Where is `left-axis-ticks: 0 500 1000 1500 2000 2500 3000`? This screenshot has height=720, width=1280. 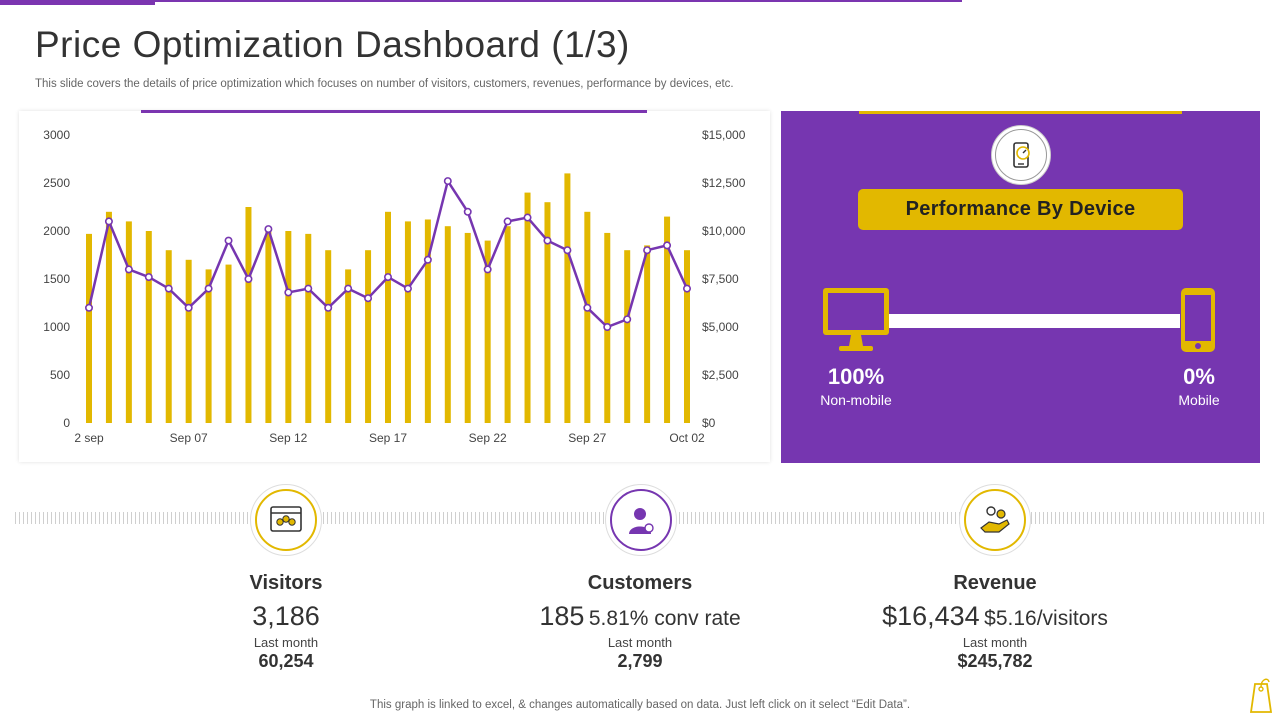
left-axis-ticks: 0 500 1000 1500 2000 2500 3000 is located at coordinates (56, 279).